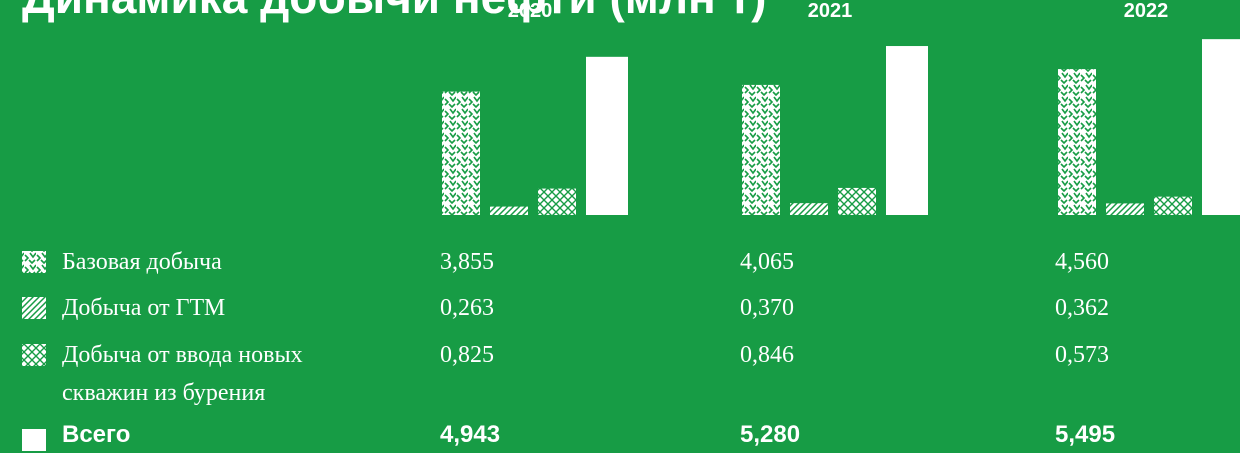 This screenshot has height=453, width=1240. I want to click on value-label: 0,573, so click(1082, 355).